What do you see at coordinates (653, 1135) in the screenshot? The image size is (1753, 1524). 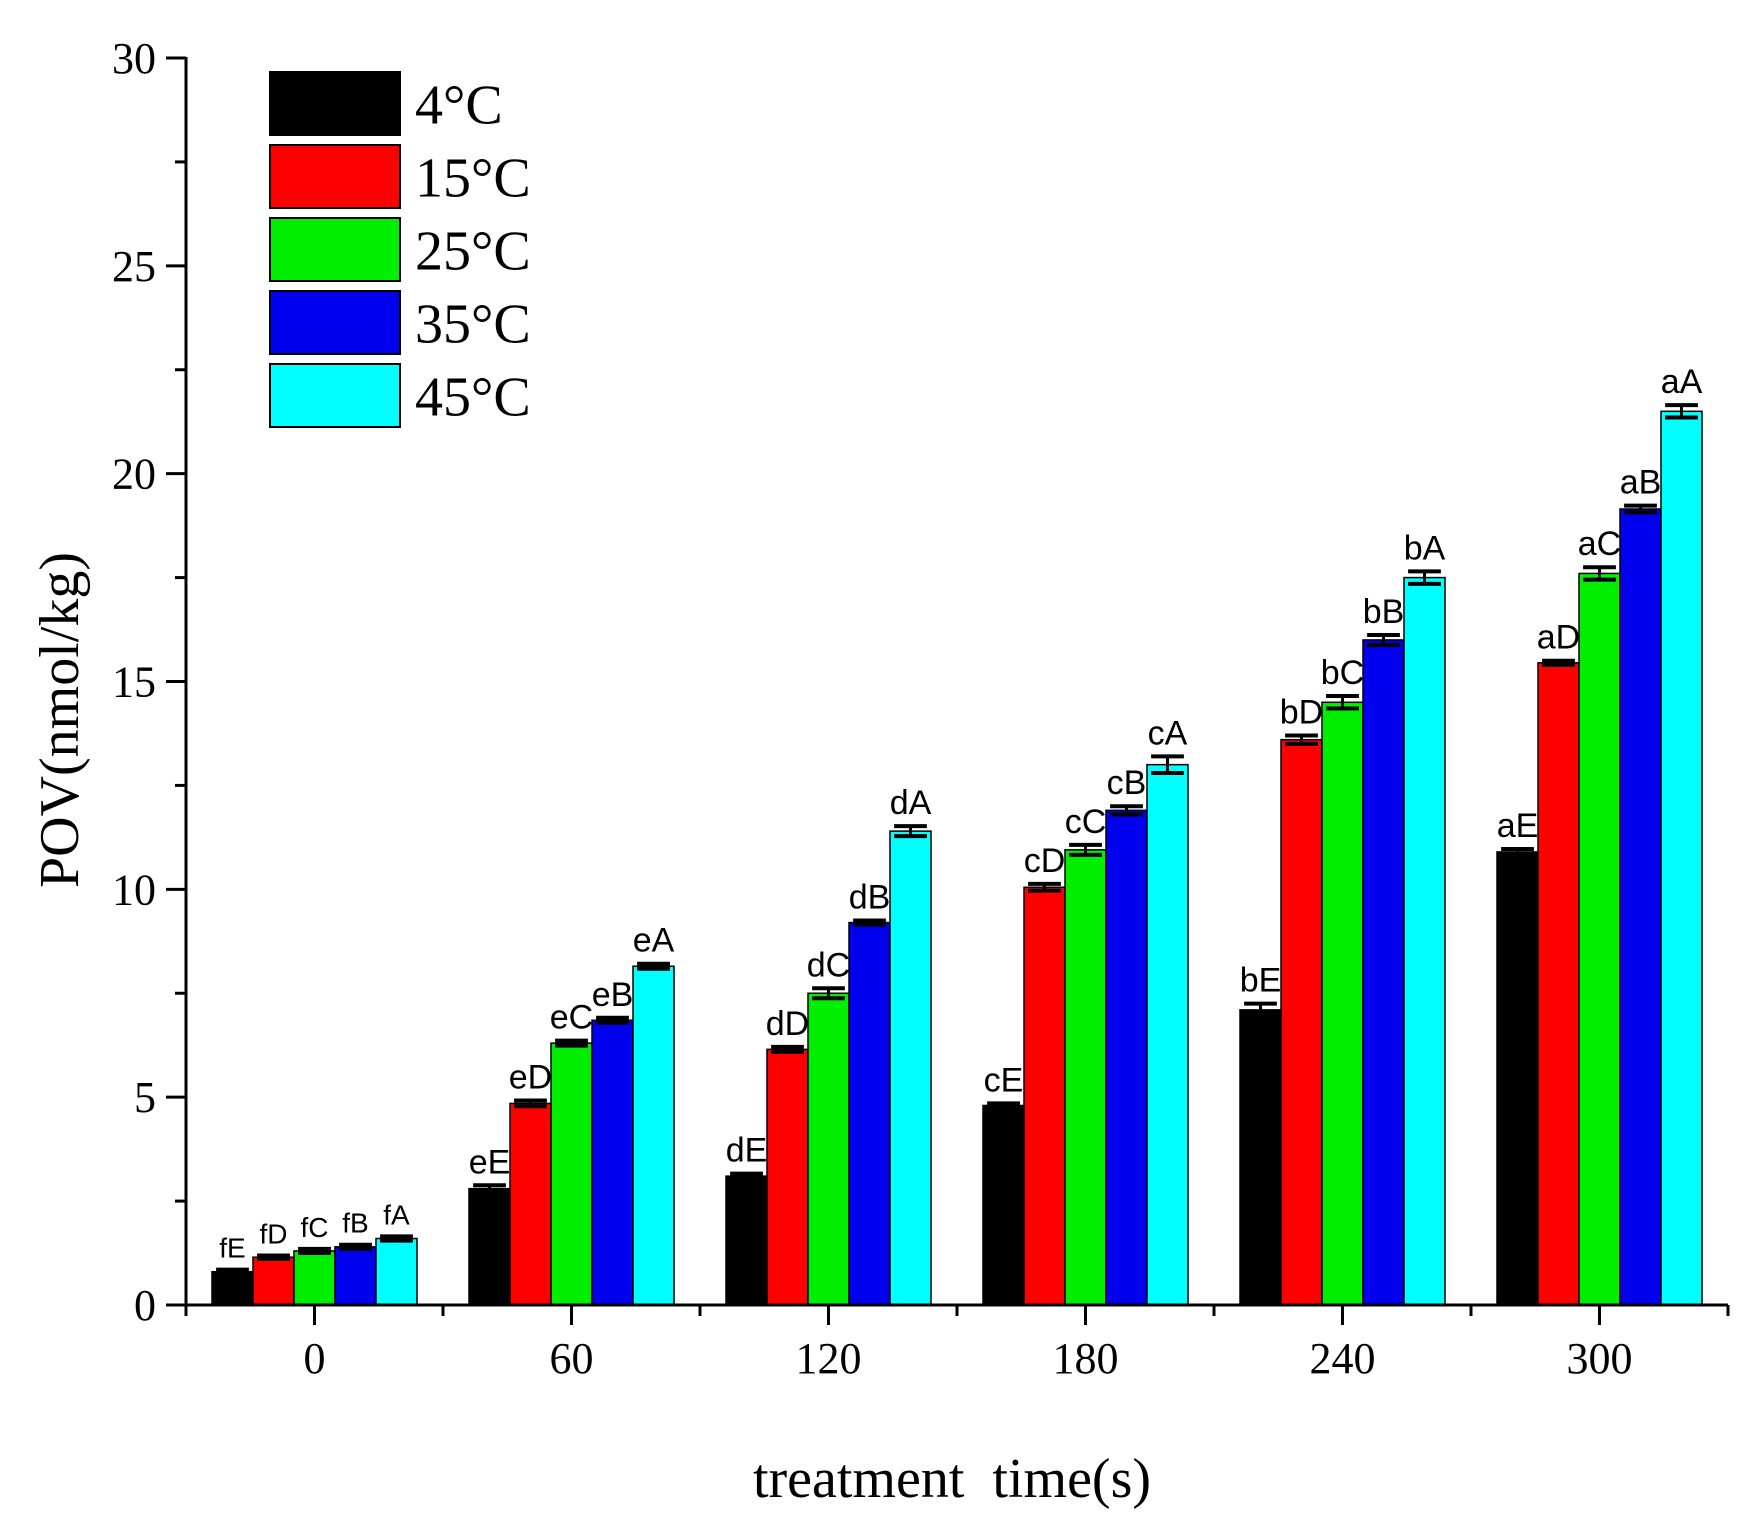 I see `bar-45C-t60` at bounding box center [653, 1135].